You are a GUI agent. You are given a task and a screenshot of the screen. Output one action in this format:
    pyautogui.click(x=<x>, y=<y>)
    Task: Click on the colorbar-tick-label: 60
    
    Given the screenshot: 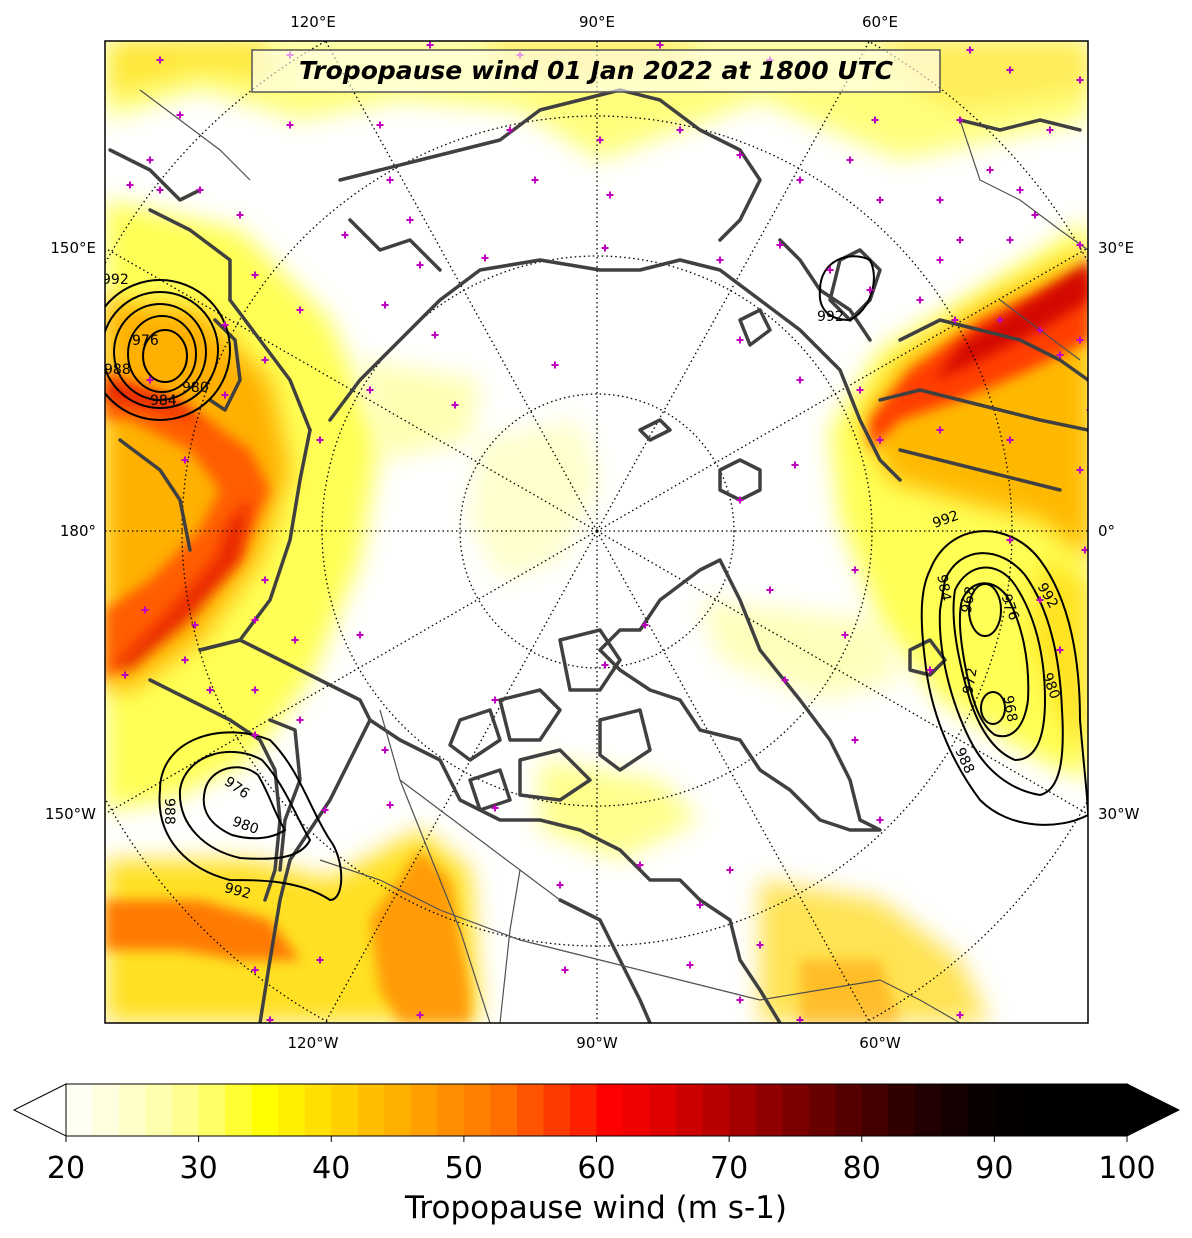 What is the action you would take?
    pyautogui.click(x=596, y=1168)
    